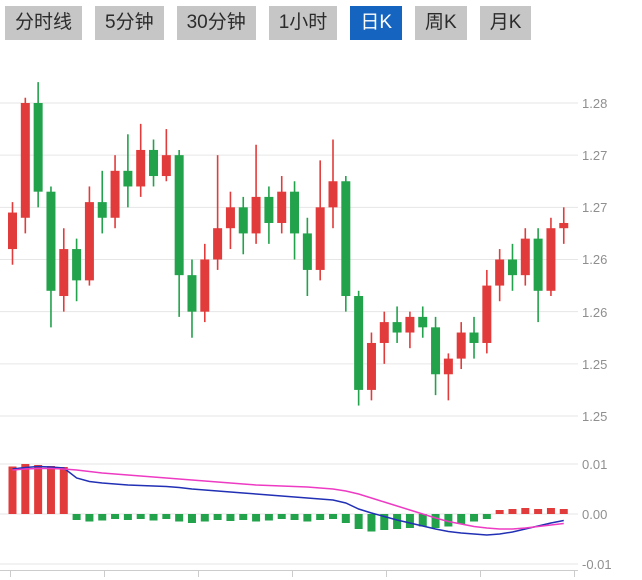  Describe the element at coordinates (505, 23) in the screenshot. I see `tab-monthly-k: 月K` at that location.